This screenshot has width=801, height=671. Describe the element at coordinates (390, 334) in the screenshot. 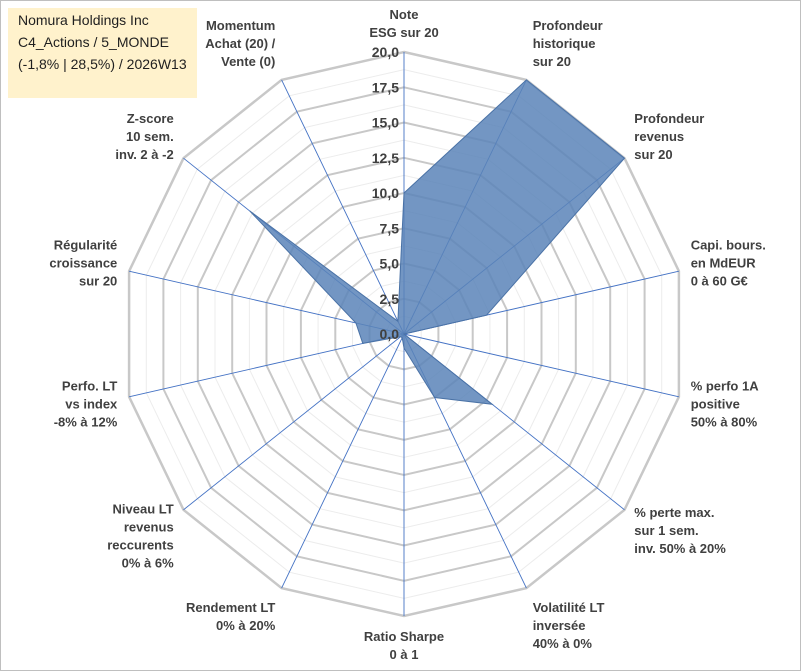

I see `tick-label: 0,0` at that location.